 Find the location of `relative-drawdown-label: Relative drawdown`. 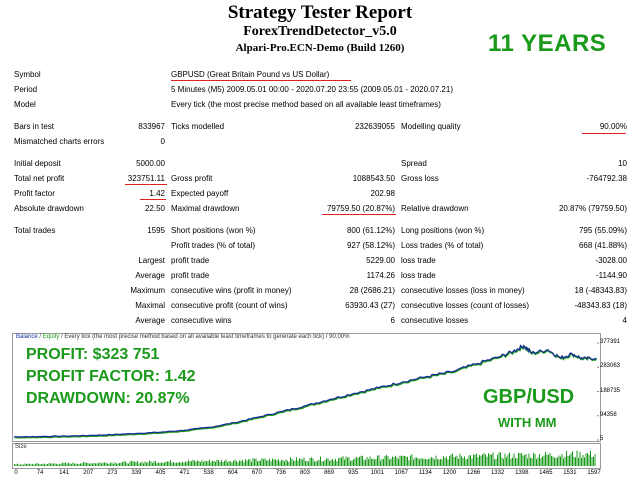

relative-drawdown-label: Relative drawdown is located at coordinates (435, 208).